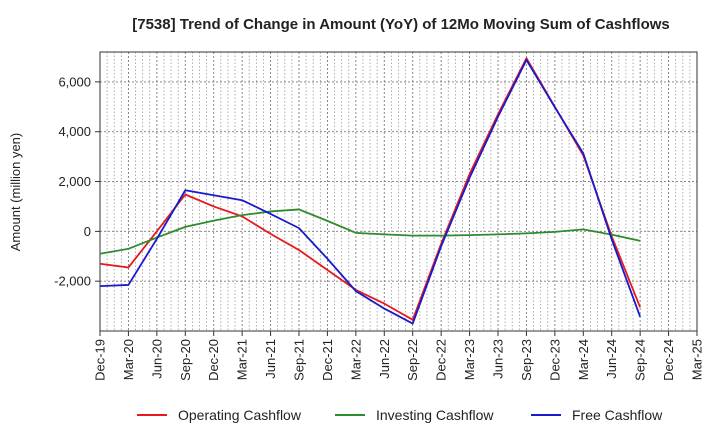 The height and width of the screenshot is (440, 720). Describe the element at coordinates (74, 131) in the screenshot. I see `y-tick-label: 4,000` at that location.